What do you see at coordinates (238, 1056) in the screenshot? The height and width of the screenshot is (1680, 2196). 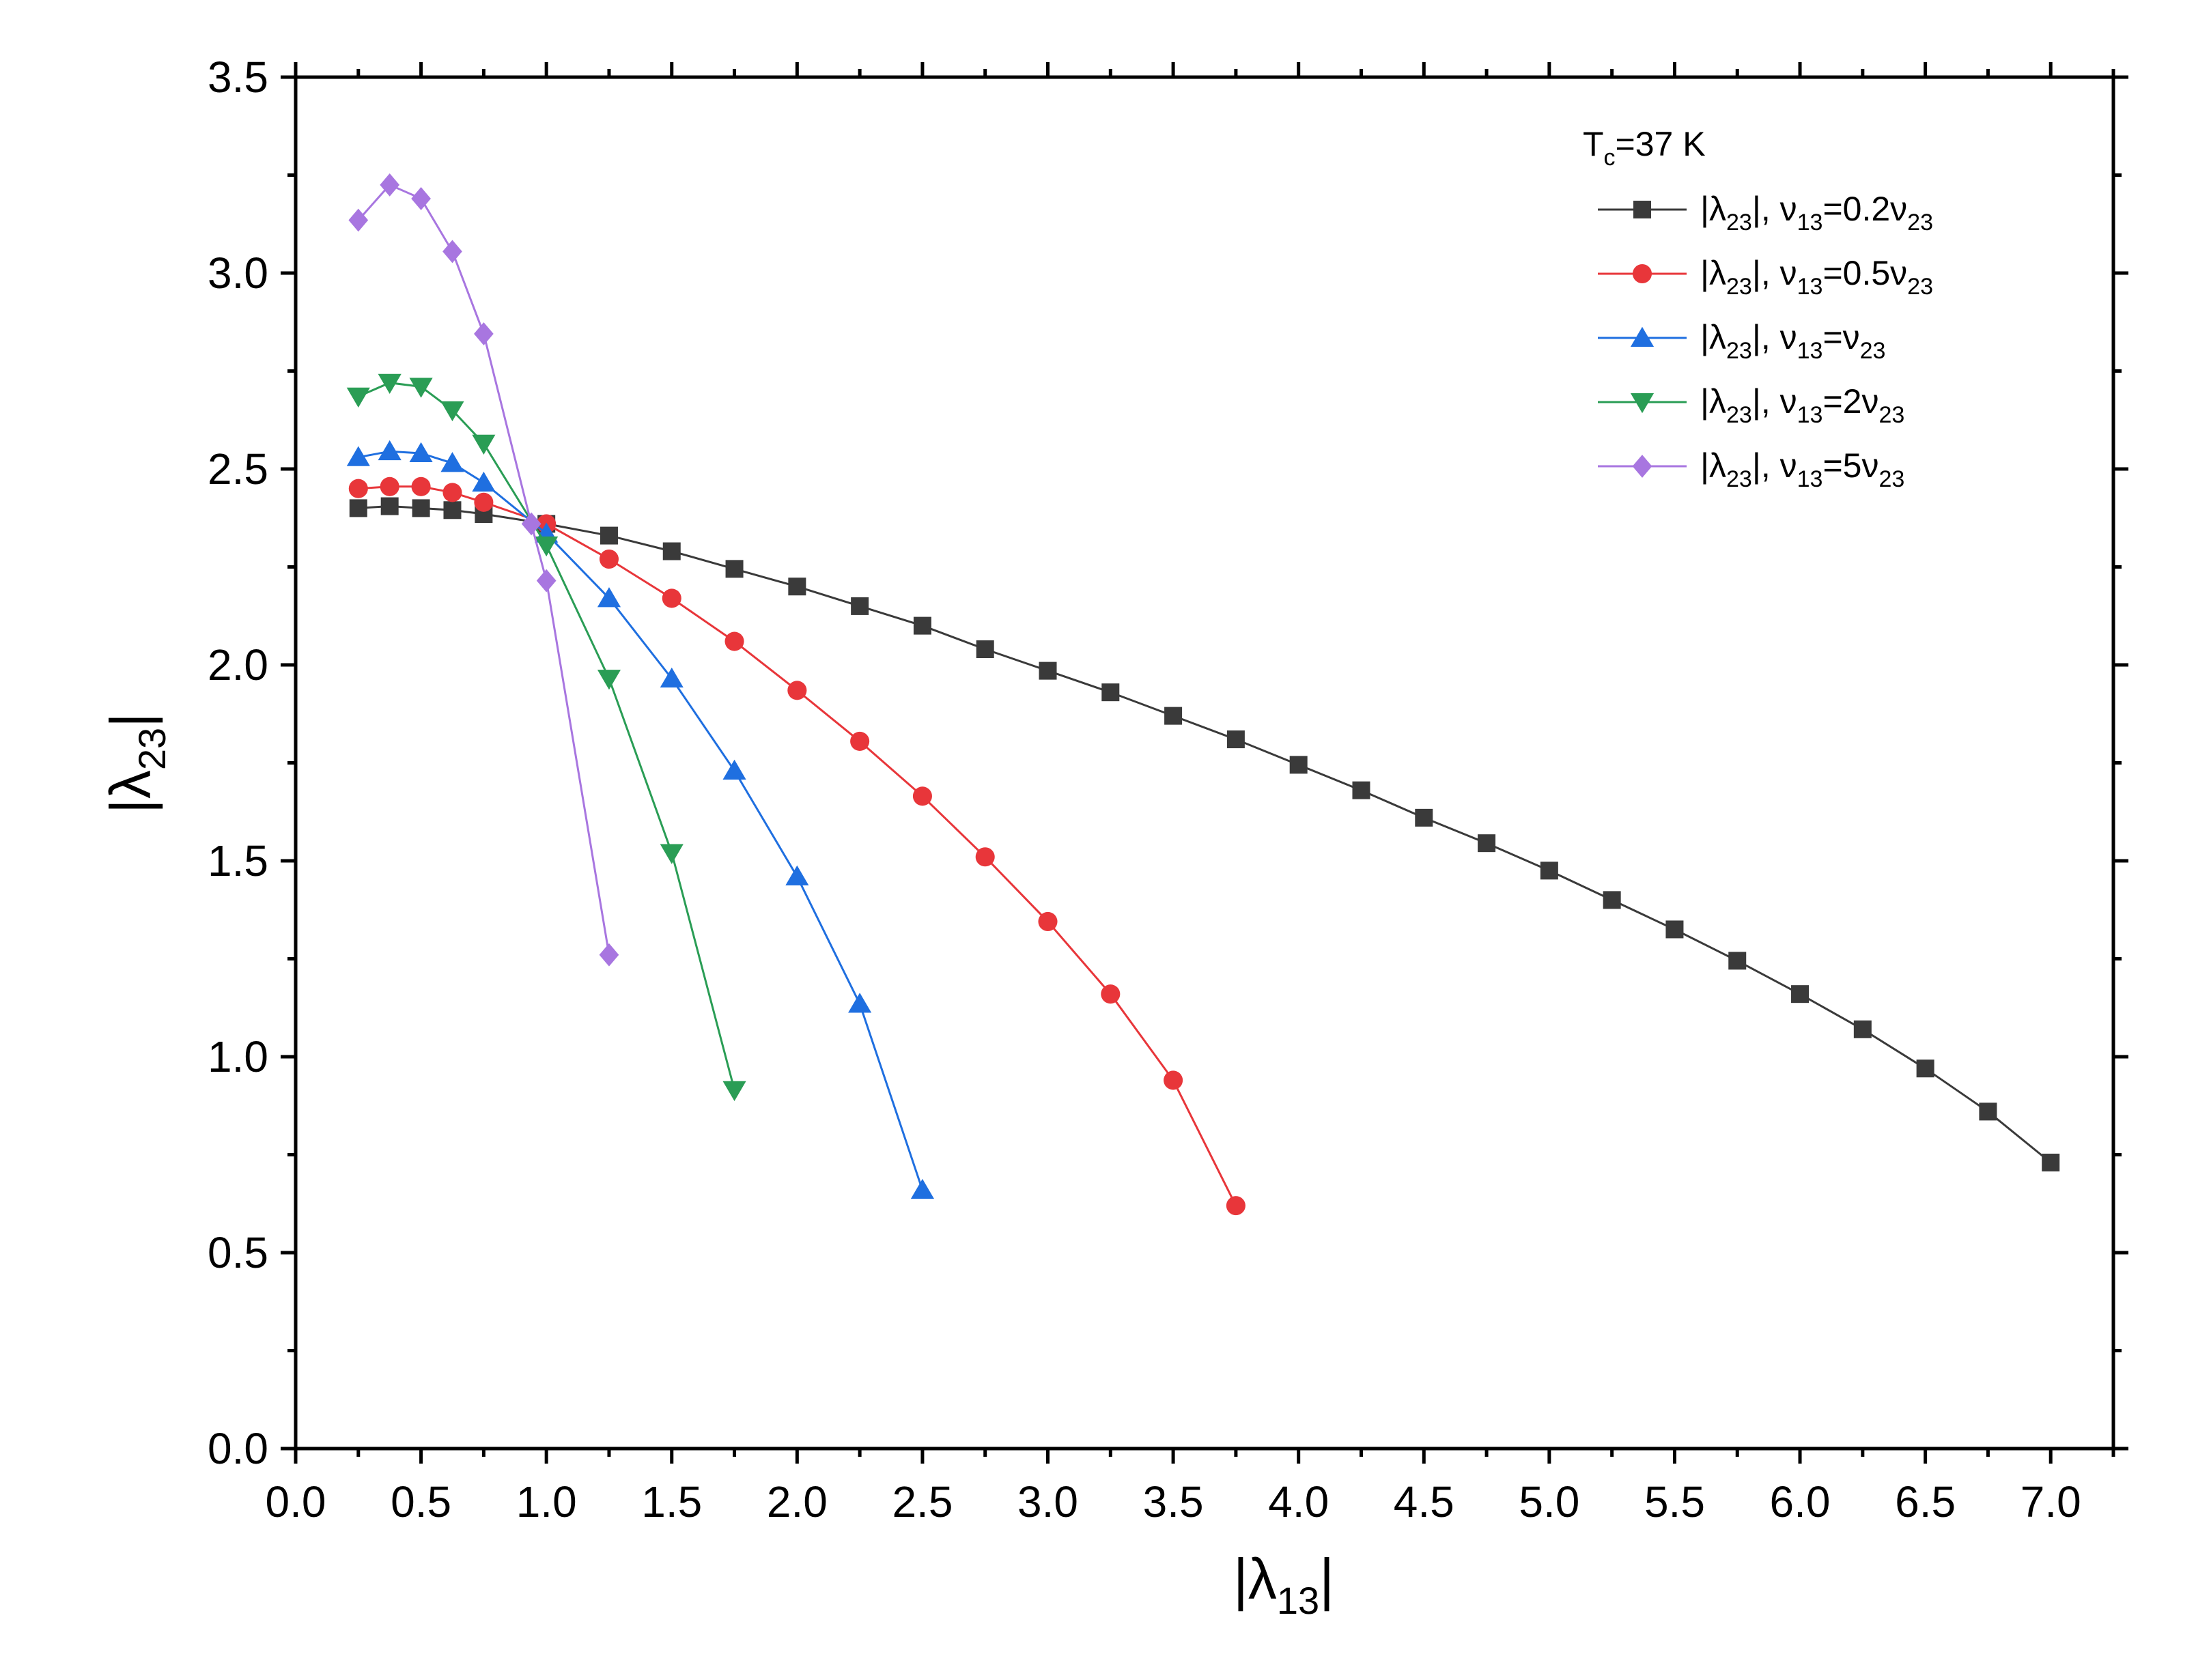 I see `y-tick-label: 1.0` at bounding box center [238, 1056].